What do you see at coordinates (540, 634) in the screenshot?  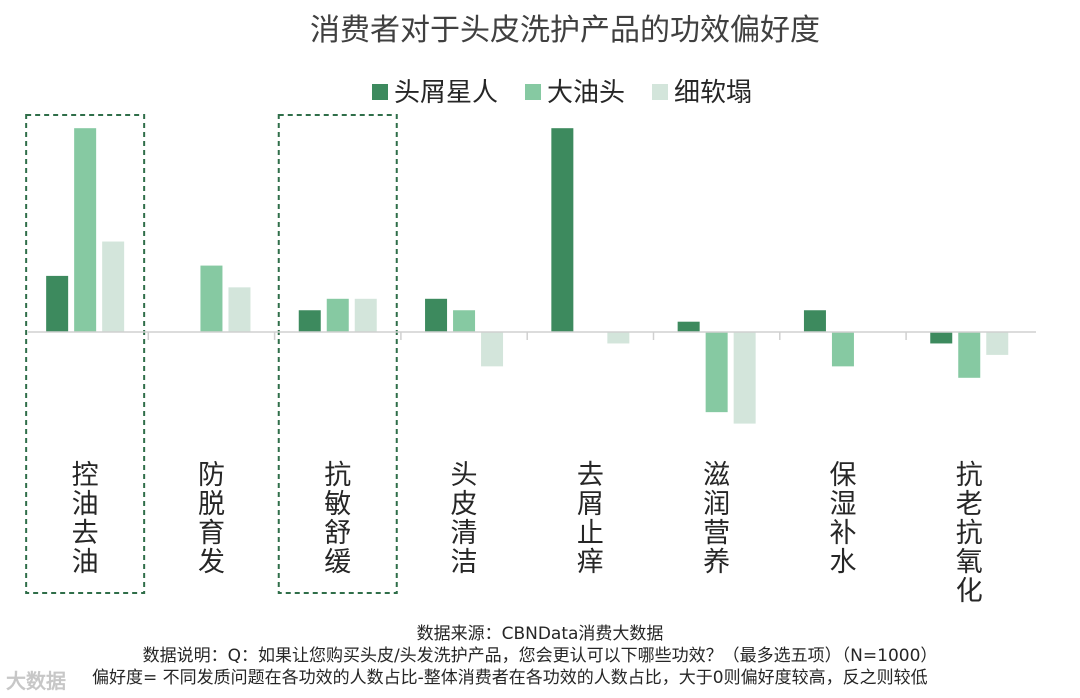 I see `data-source: 数据来源：CBNData消费大数据` at bounding box center [540, 634].